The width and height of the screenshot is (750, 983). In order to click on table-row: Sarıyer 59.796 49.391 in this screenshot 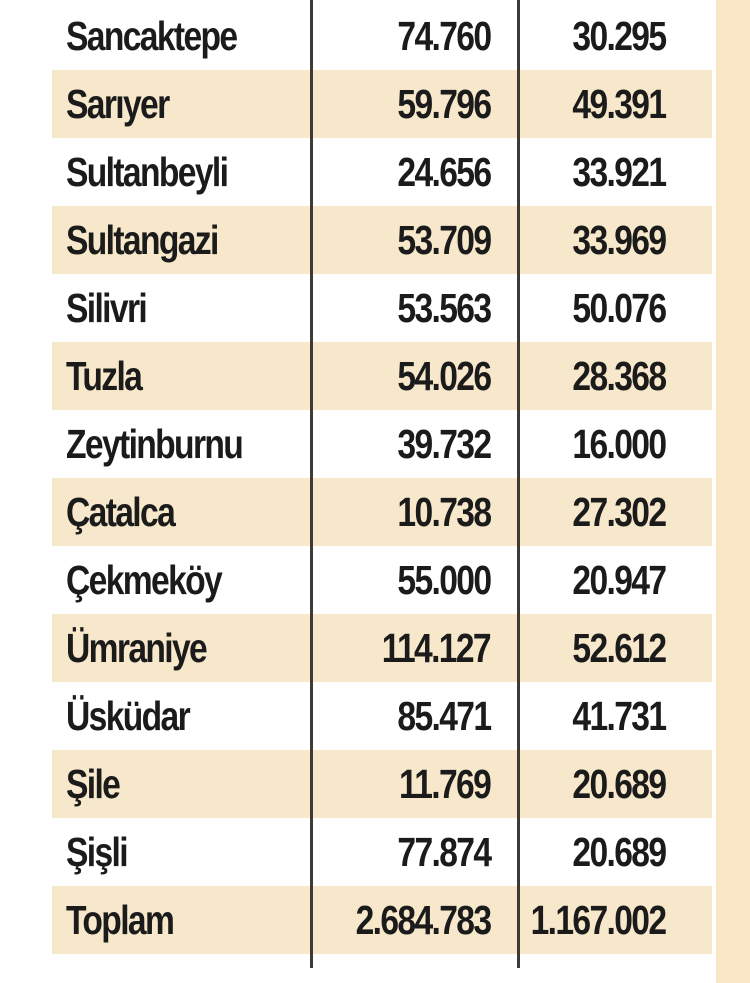, I will do `click(382, 104)`.